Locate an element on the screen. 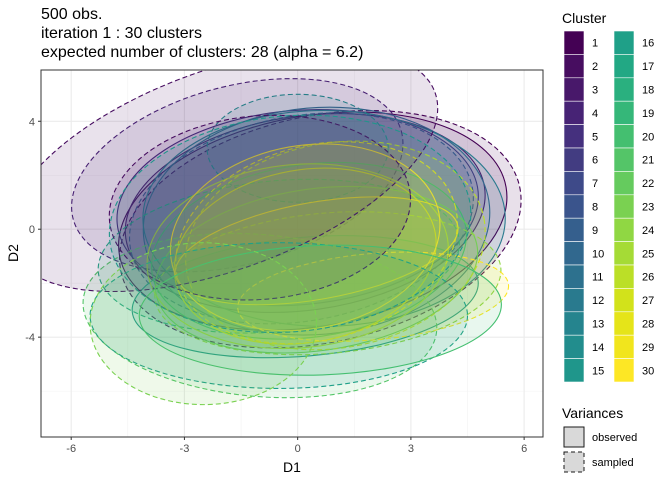 This screenshot has height=480, width=672. legend-label-27: 27 is located at coordinates (648, 301).